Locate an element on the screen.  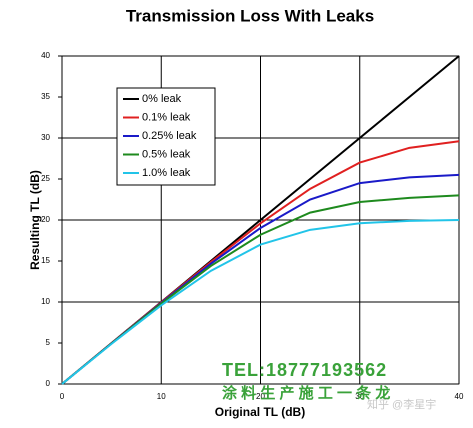
x-tick-label: 40 is located at coordinates (459, 396).